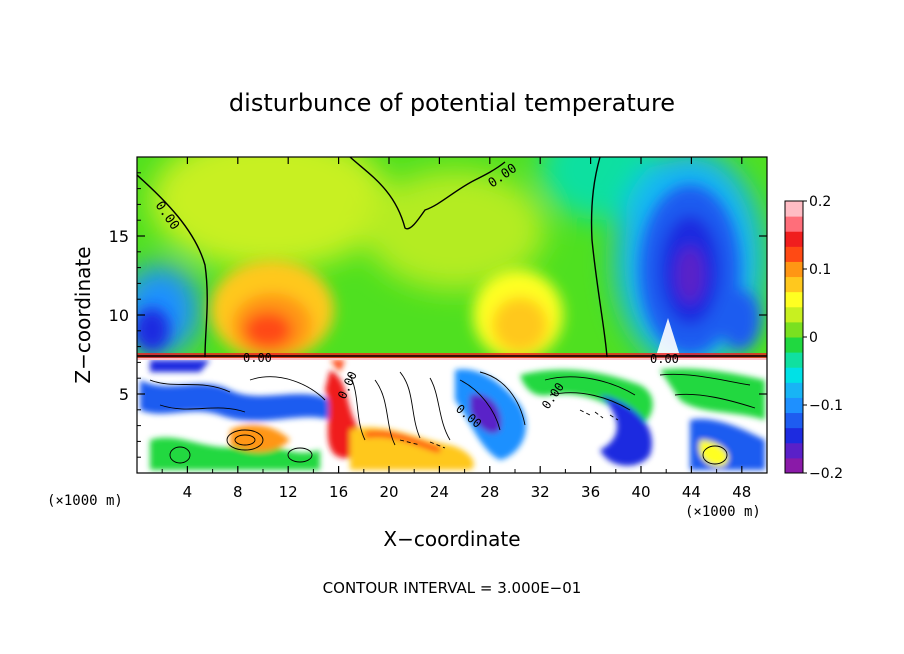  I want to click on x-tick-label: 48, so click(741, 492).